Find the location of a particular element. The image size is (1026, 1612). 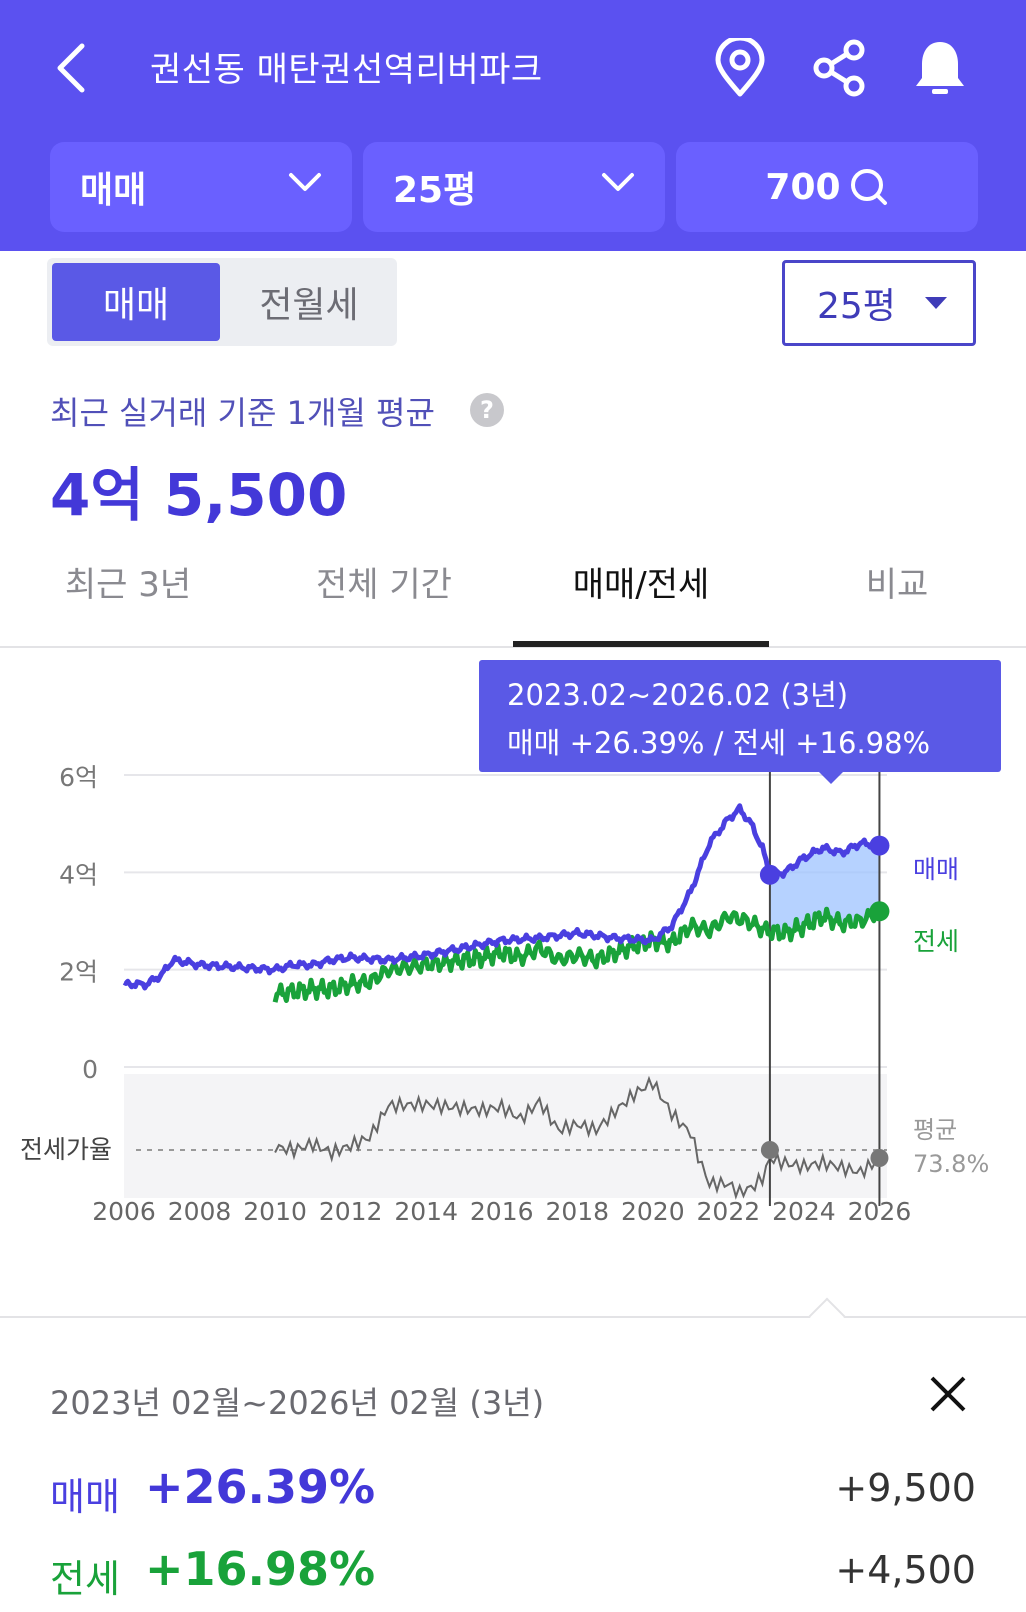

ratio-line is located at coordinates (577, 1137).